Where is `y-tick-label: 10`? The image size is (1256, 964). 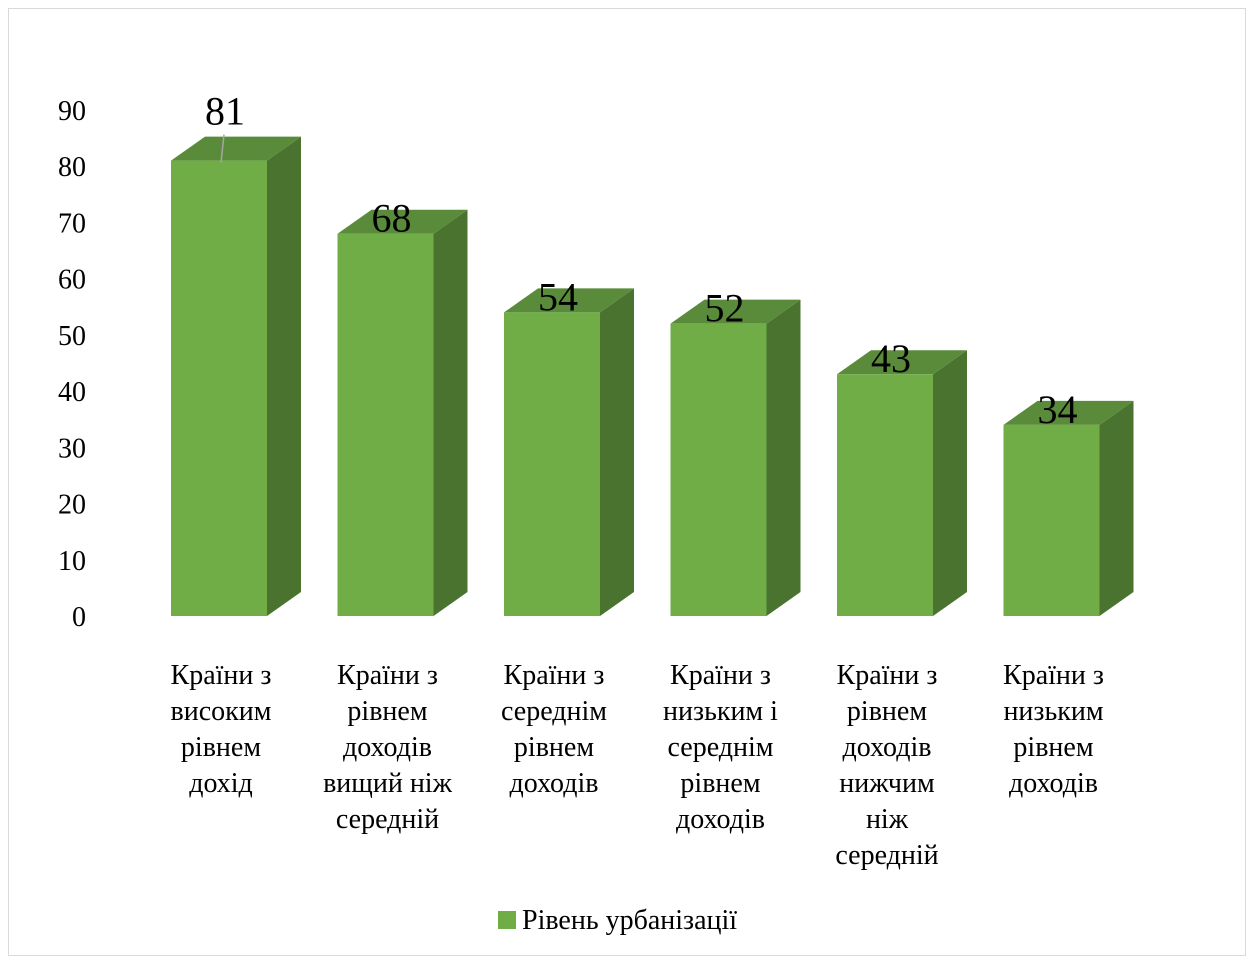 y-tick-label: 10 is located at coordinates (72, 561).